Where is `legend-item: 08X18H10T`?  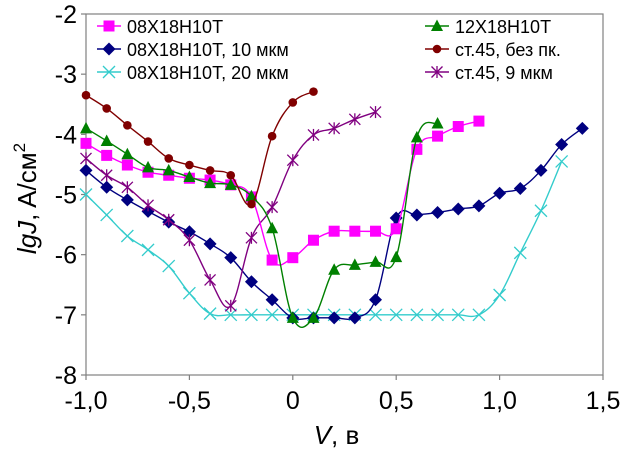
legend-item: 08X18H10T is located at coordinates (160, 27).